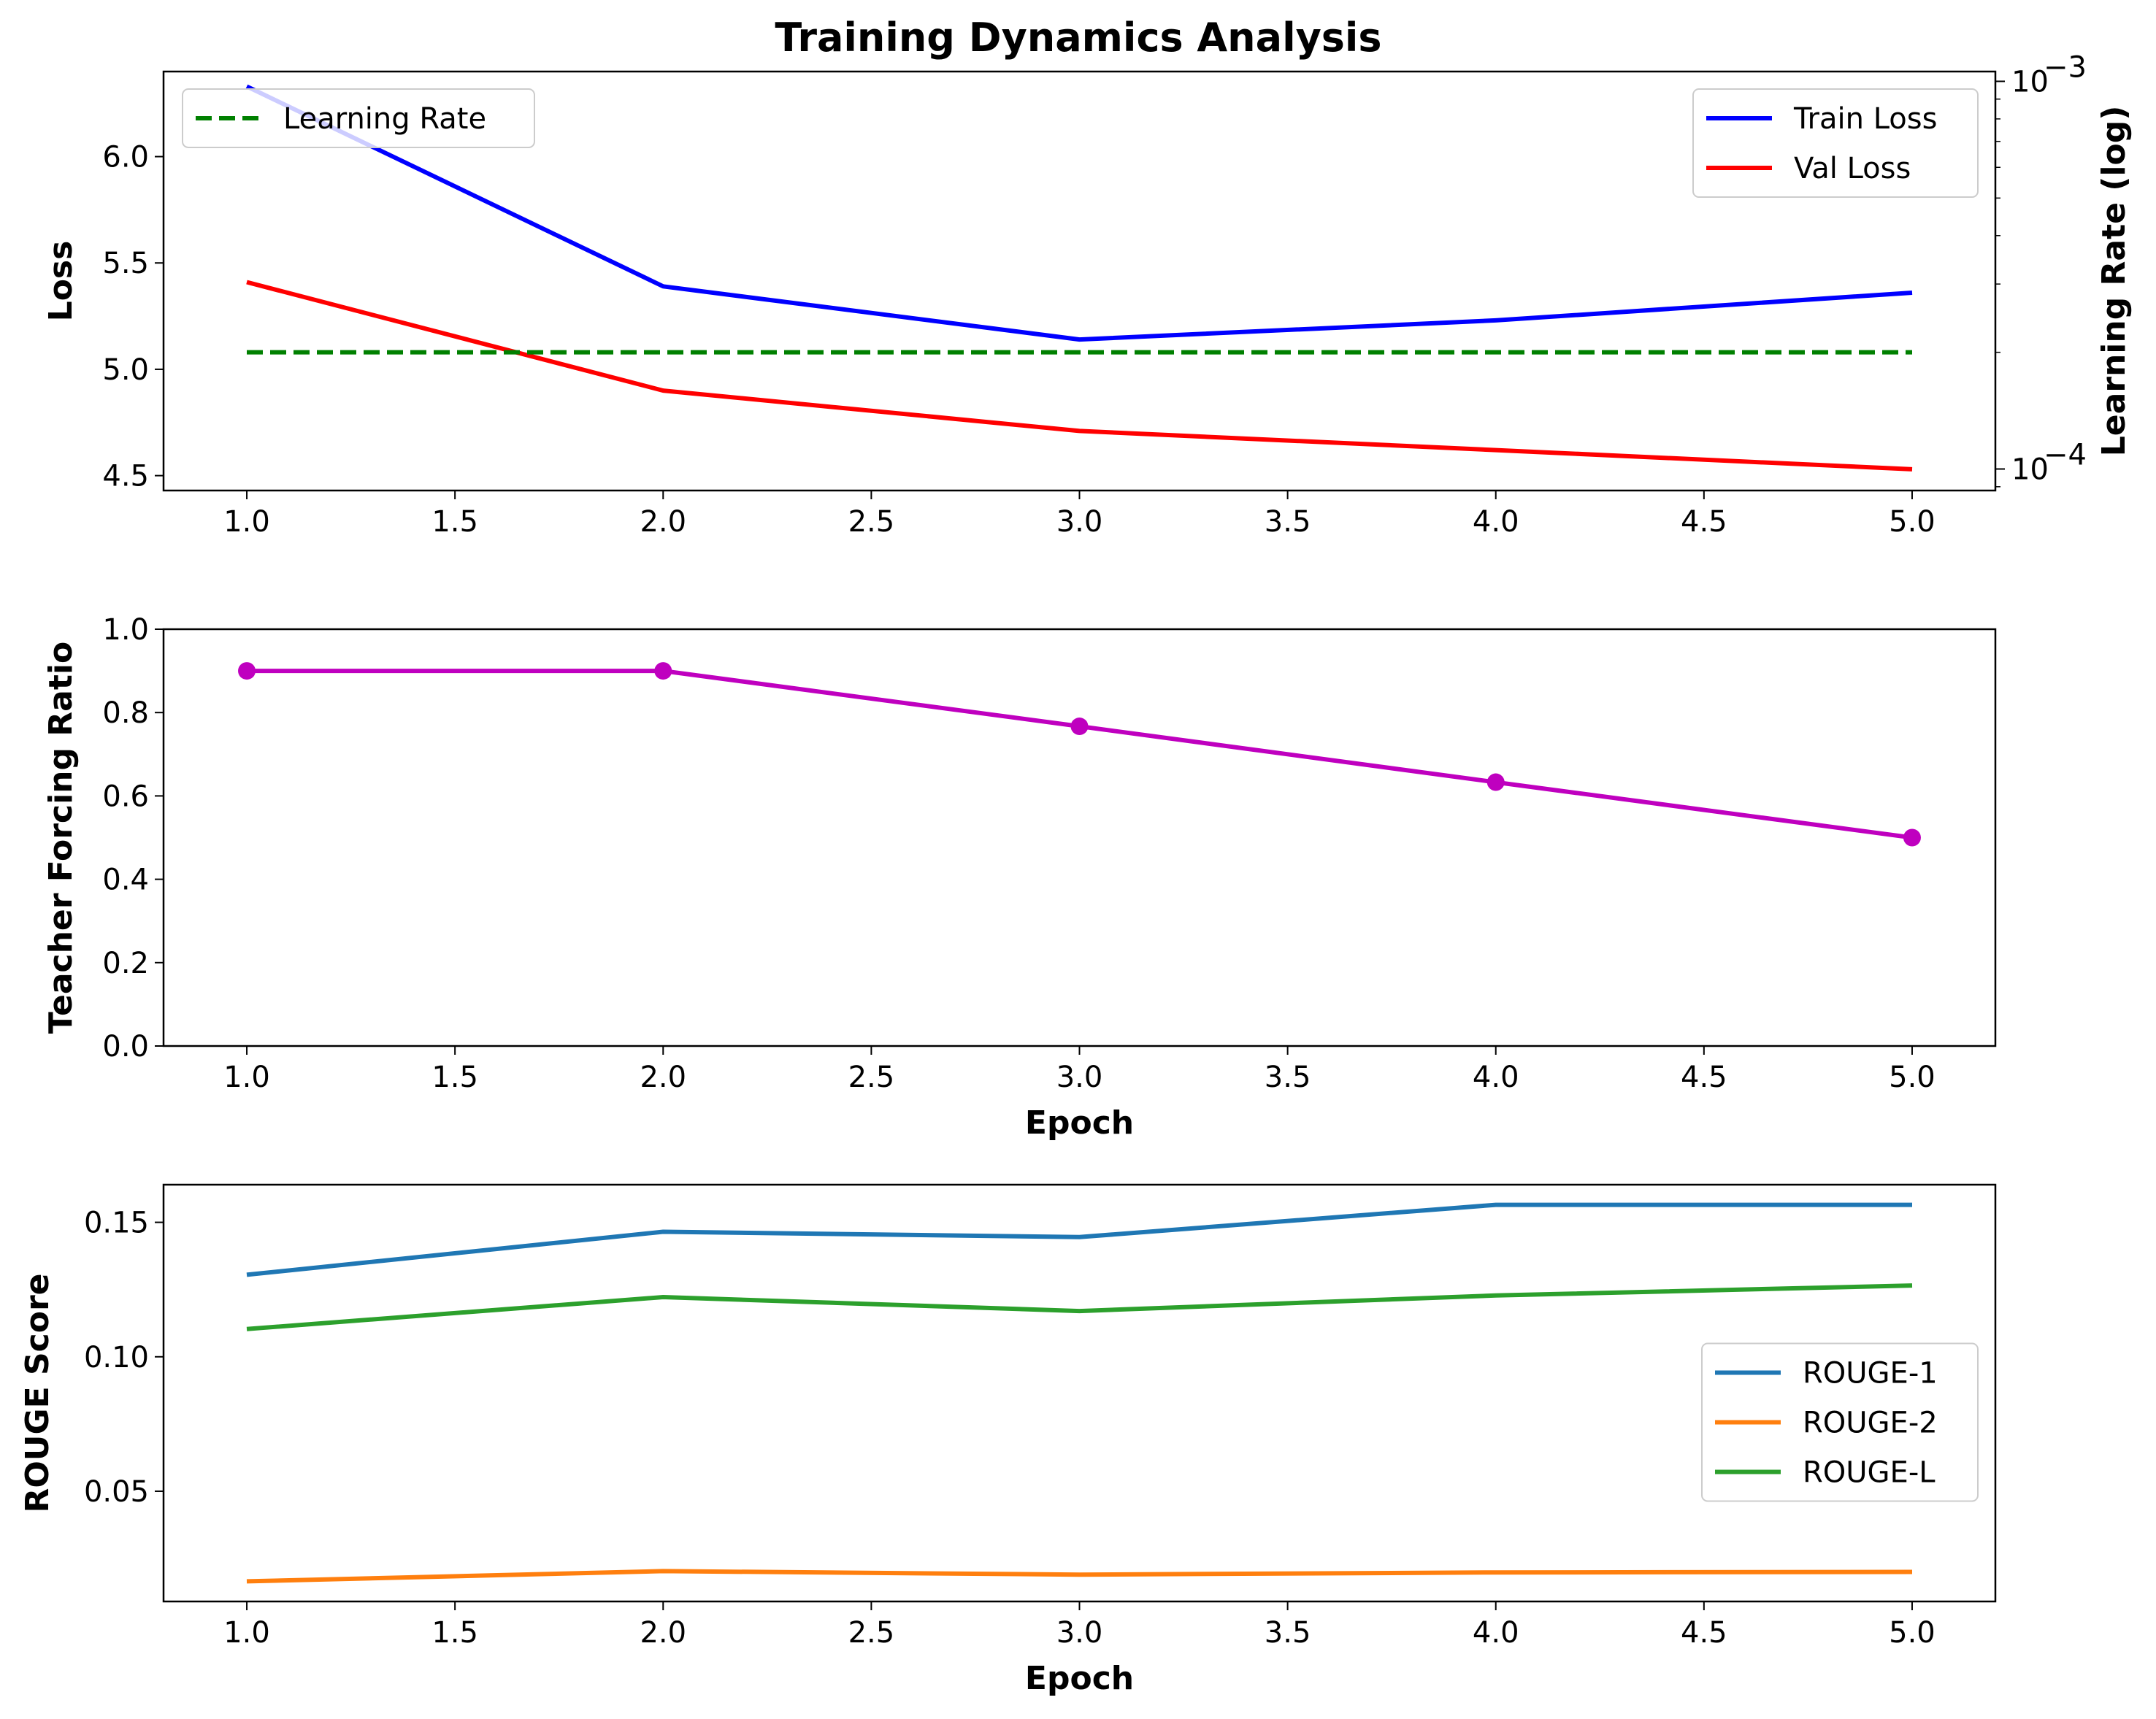 Image resolution: width=2156 pixels, height=1719 pixels. Describe the element at coordinates (125, 476) in the screenshot. I see `y-tick-label: 4.5` at that location.